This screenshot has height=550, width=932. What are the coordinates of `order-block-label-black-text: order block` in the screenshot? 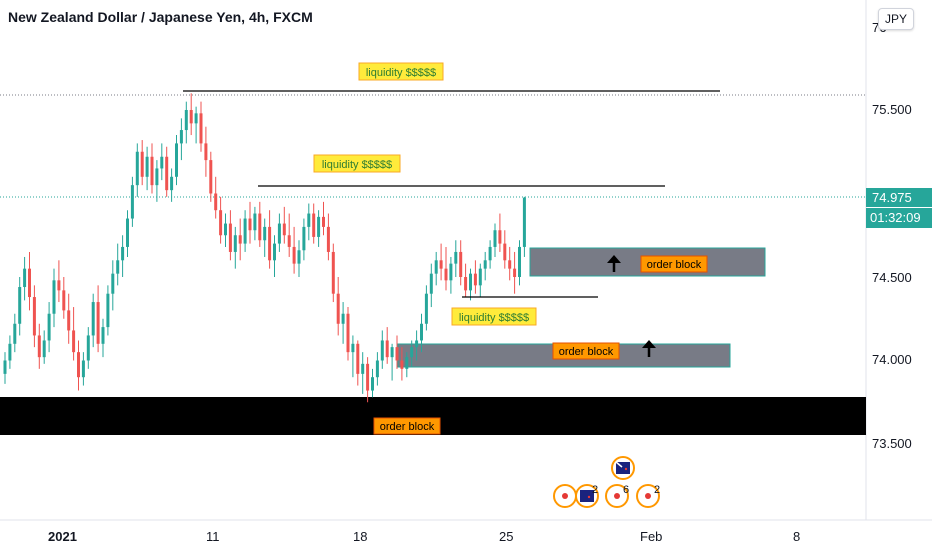 It's located at (407, 427).